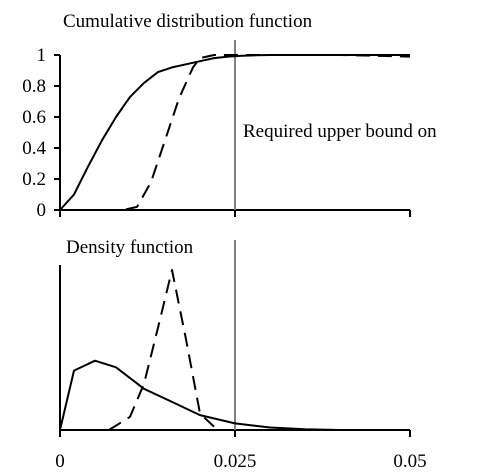  What do you see at coordinates (42, 210) in the screenshot?
I see `cdf-y-tick-label: 0` at bounding box center [42, 210].